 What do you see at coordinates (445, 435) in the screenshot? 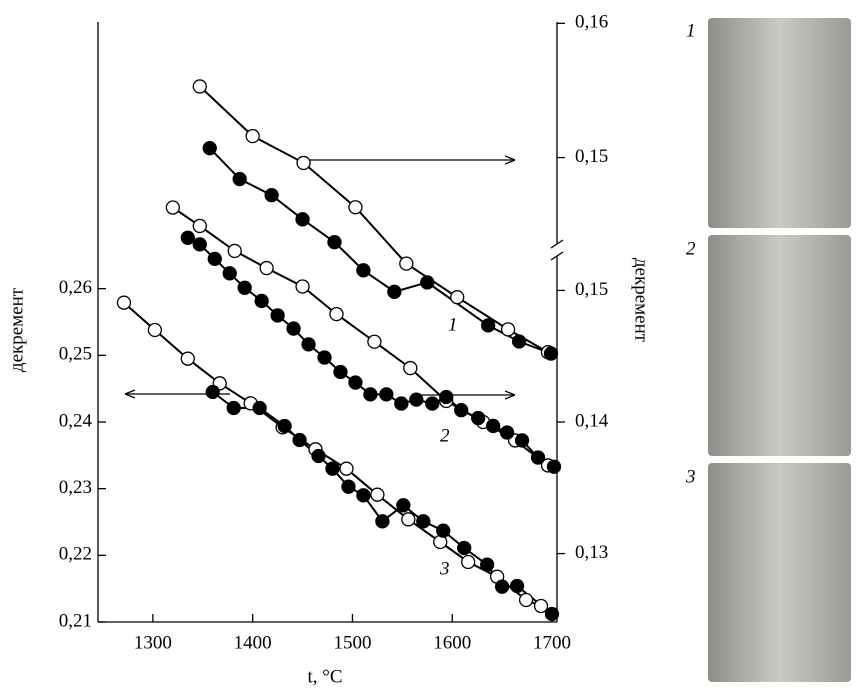
I see `curve-label: 2` at bounding box center [445, 435].